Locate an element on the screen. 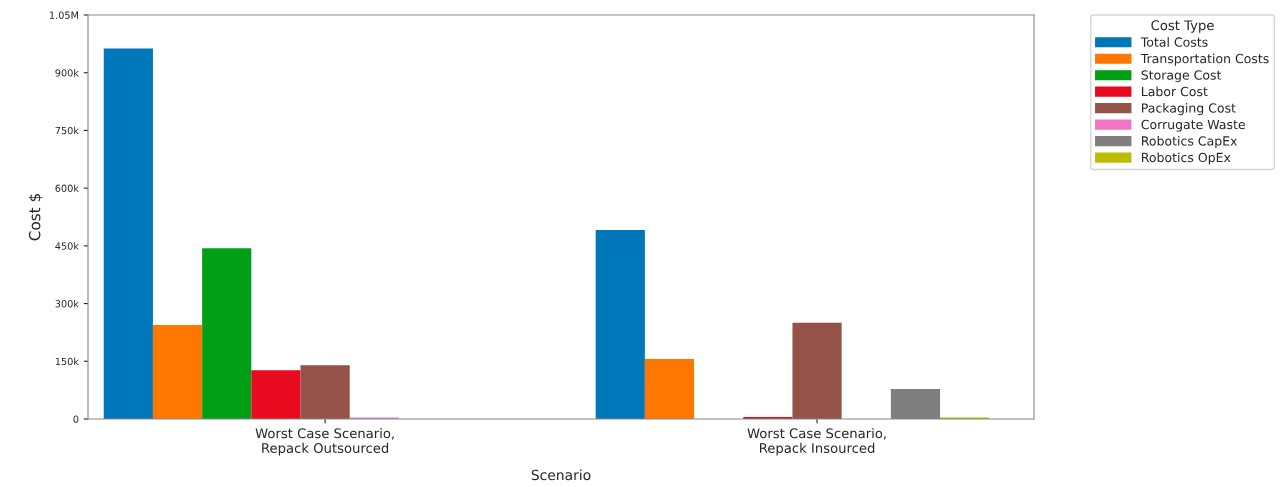 Image resolution: width=1282 pixels, height=487 pixels. y-tick-label: 0 is located at coordinates (76, 419).